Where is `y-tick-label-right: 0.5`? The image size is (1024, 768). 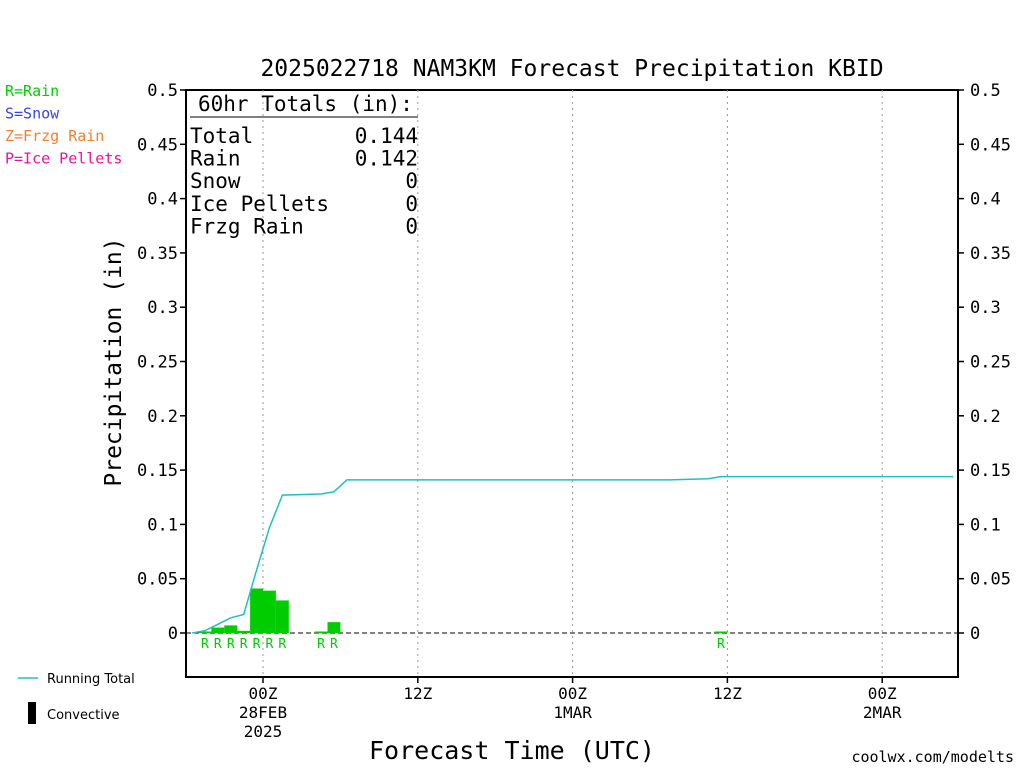
y-tick-label-right: 0.5 is located at coordinates (985, 91).